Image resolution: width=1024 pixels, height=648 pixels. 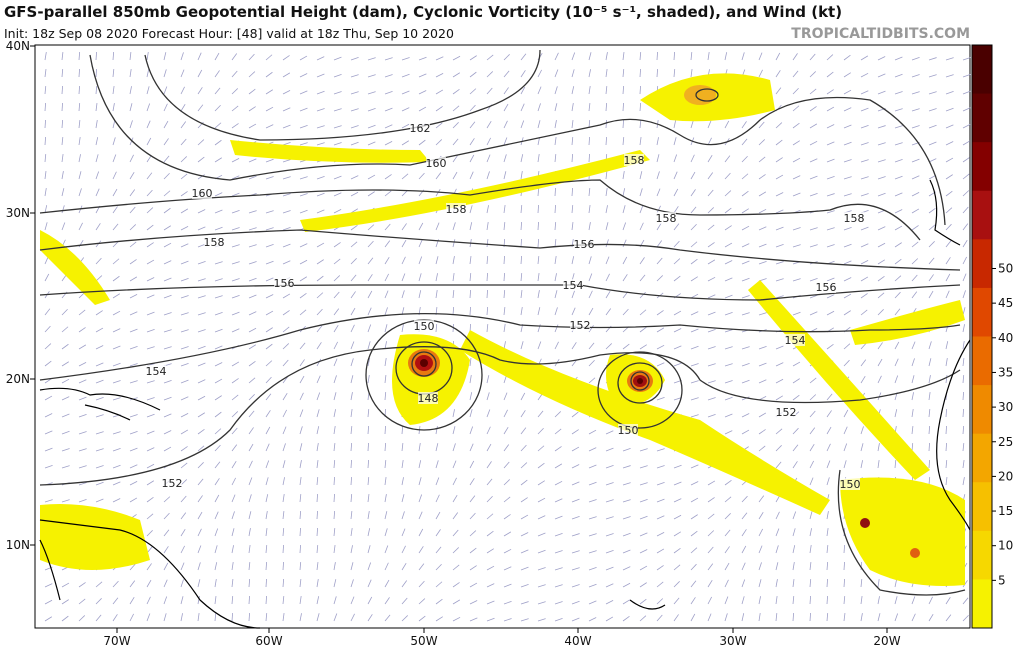 What do you see at coordinates (850, 484) in the screenshot?
I see `contour-label: 150` at bounding box center [850, 484].